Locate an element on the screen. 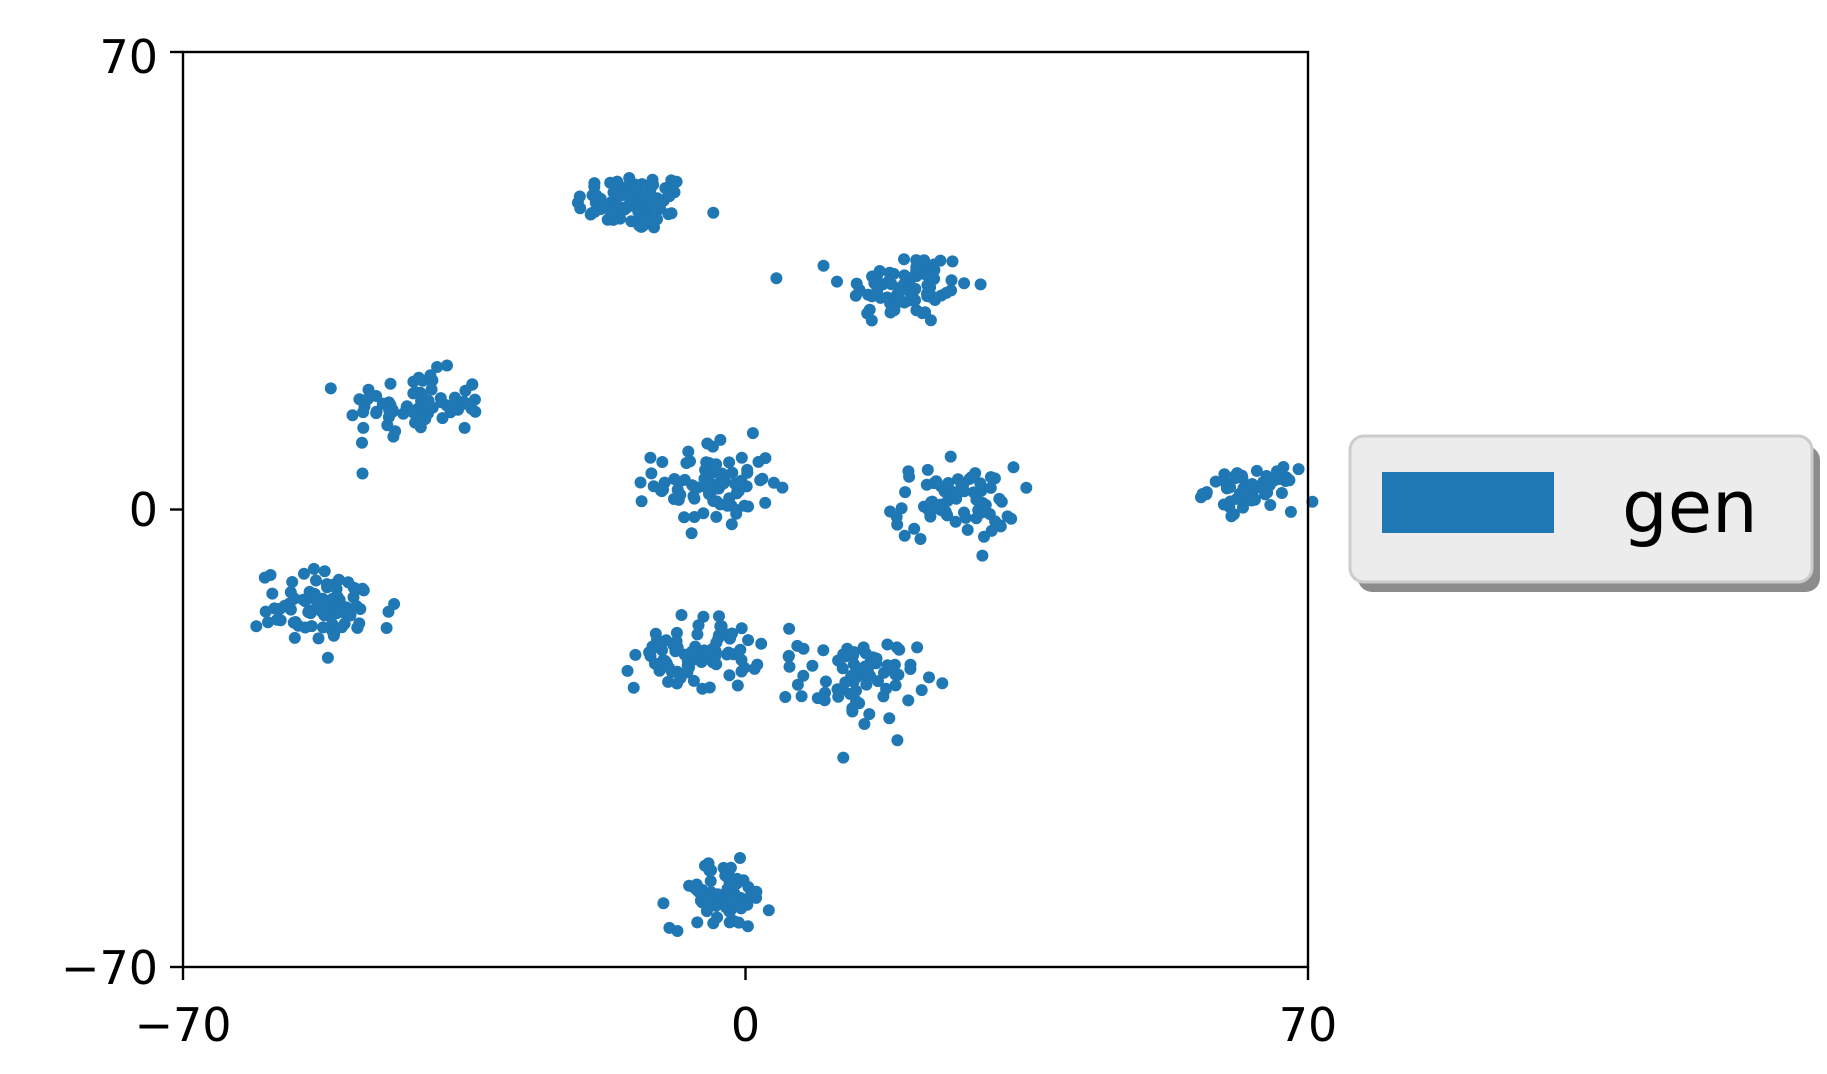 The width and height of the screenshot is (1827, 1074). x-tick-label: −70 is located at coordinates (182, 1025).